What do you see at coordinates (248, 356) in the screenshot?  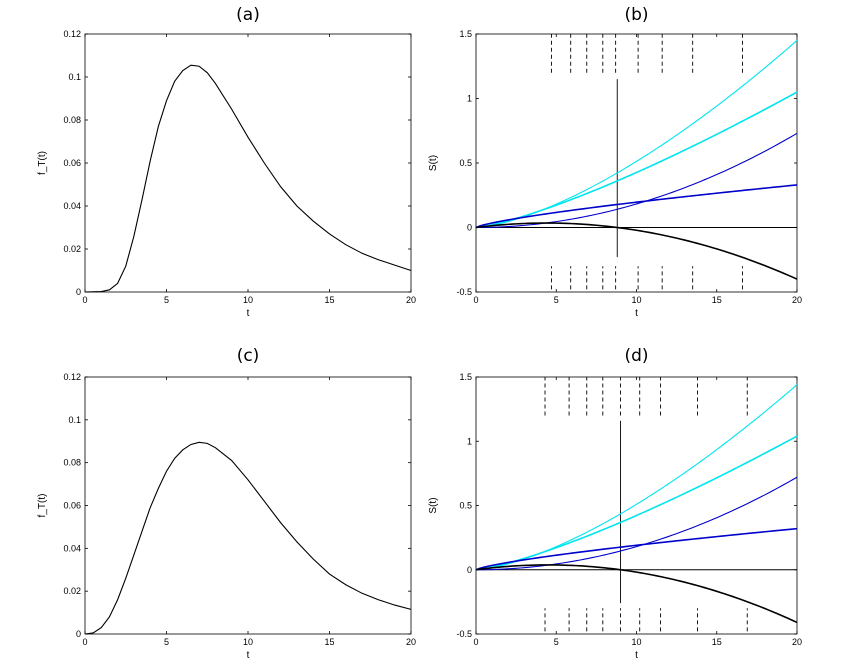 I see `panel-title: (c)` at bounding box center [248, 356].